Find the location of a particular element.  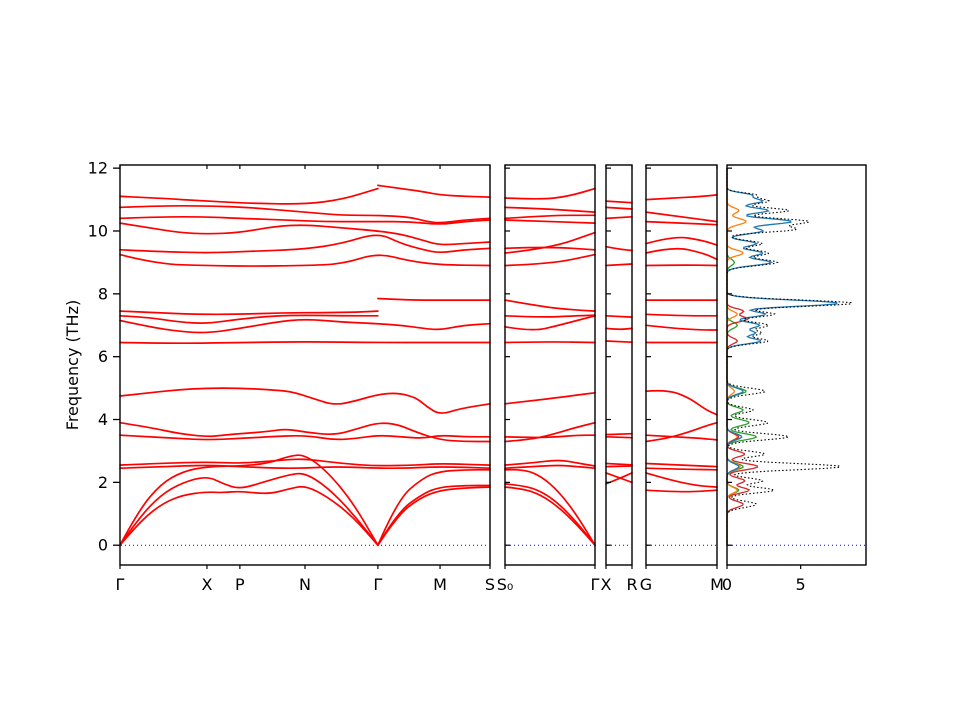

kpoint-label: N is located at coordinates (305, 584).